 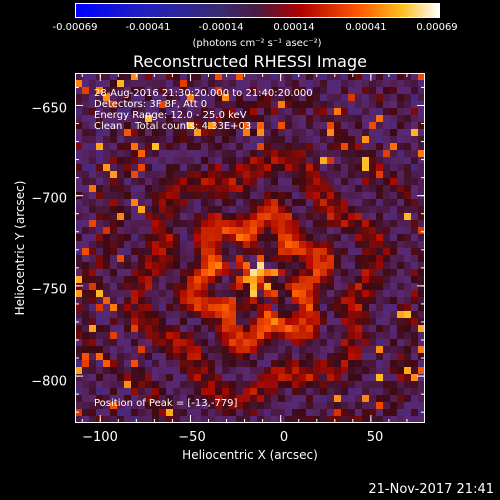 What do you see at coordinates (294, 27) in the screenshot?
I see `colorbar-tick-label: 0.00014` at bounding box center [294, 27].